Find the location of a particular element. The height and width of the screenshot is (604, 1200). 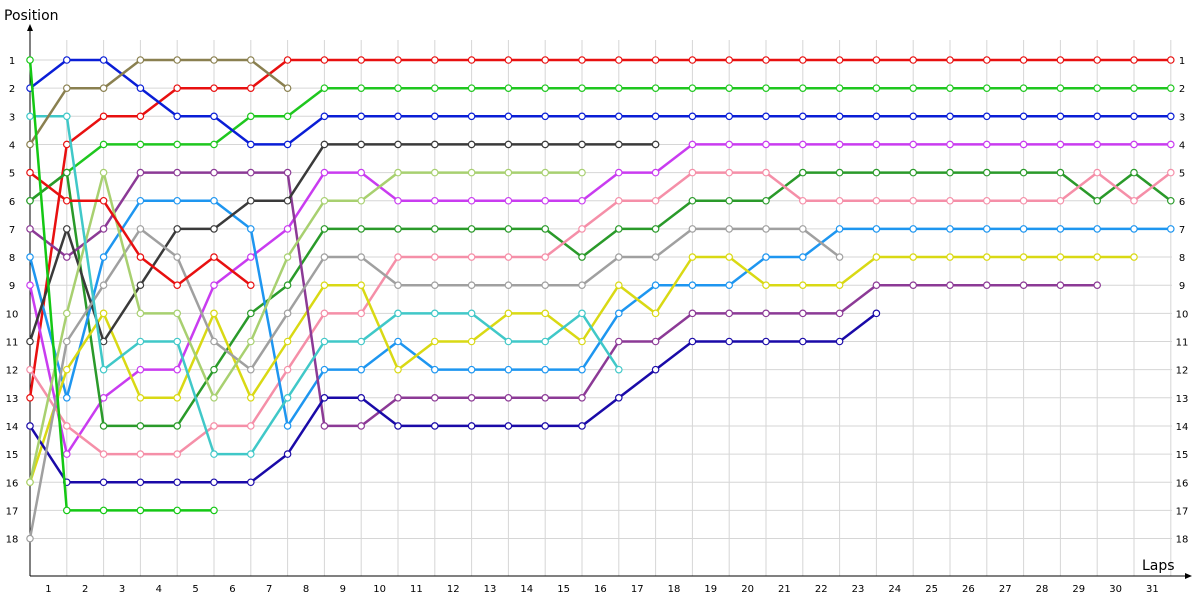

x-tick-label: 3 is located at coordinates (122, 589).